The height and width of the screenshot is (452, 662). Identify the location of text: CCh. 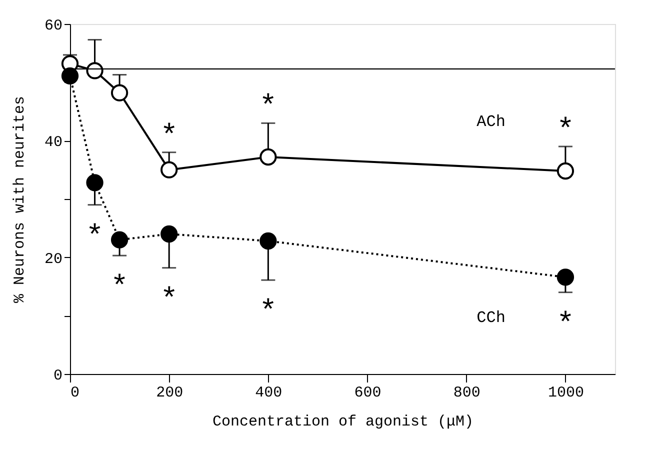
(491, 318).